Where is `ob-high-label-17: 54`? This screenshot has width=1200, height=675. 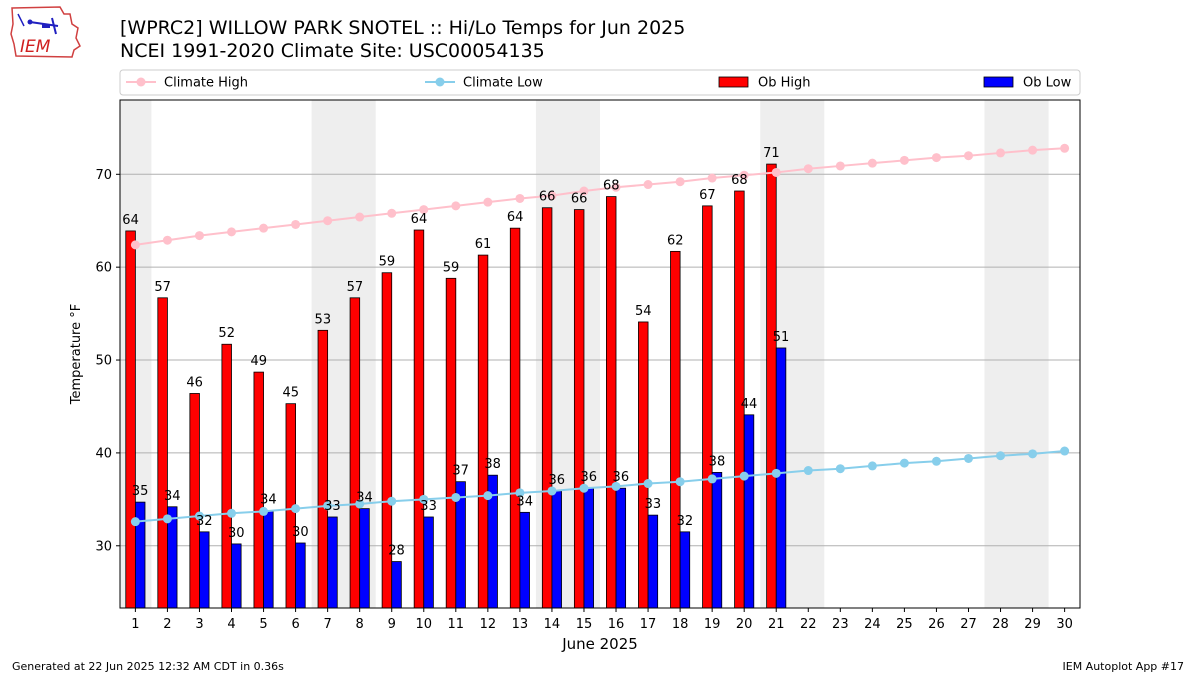 ob-high-label-17: 54 is located at coordinates (643, 311).